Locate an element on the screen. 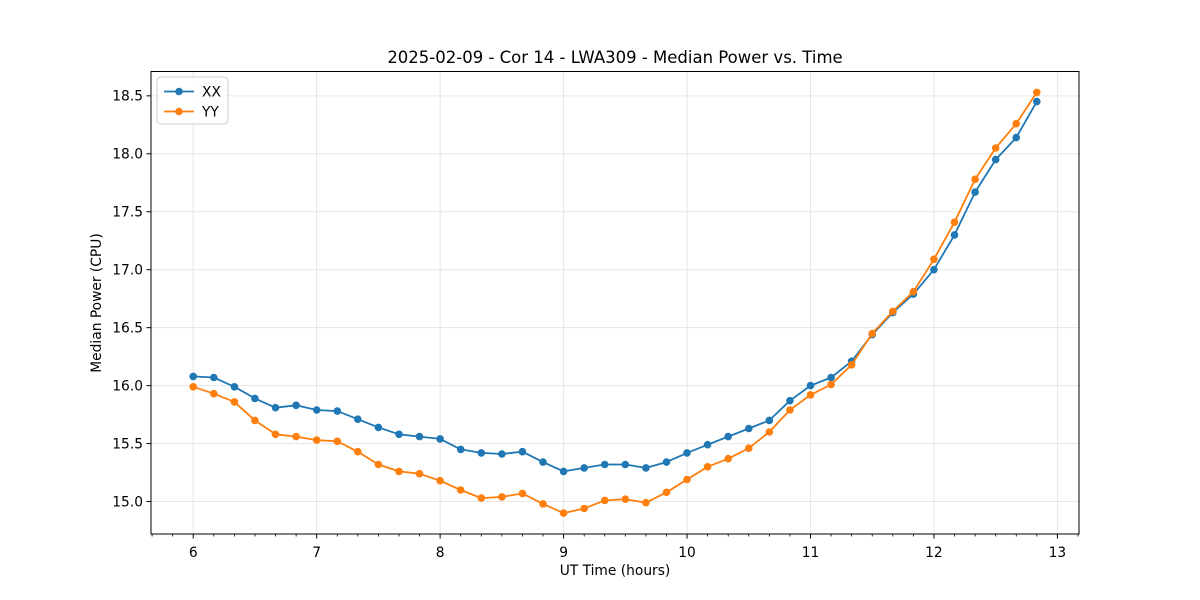  x-axis-label: UT Time (hours) is located at coordinates (615, 571).